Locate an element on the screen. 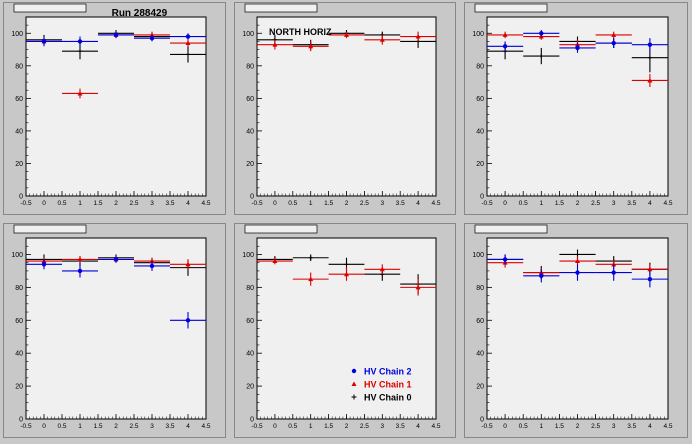 The height and width of the screenshot is (444, 692). legend-marker-chain1 is located at coordinates (354, 383).